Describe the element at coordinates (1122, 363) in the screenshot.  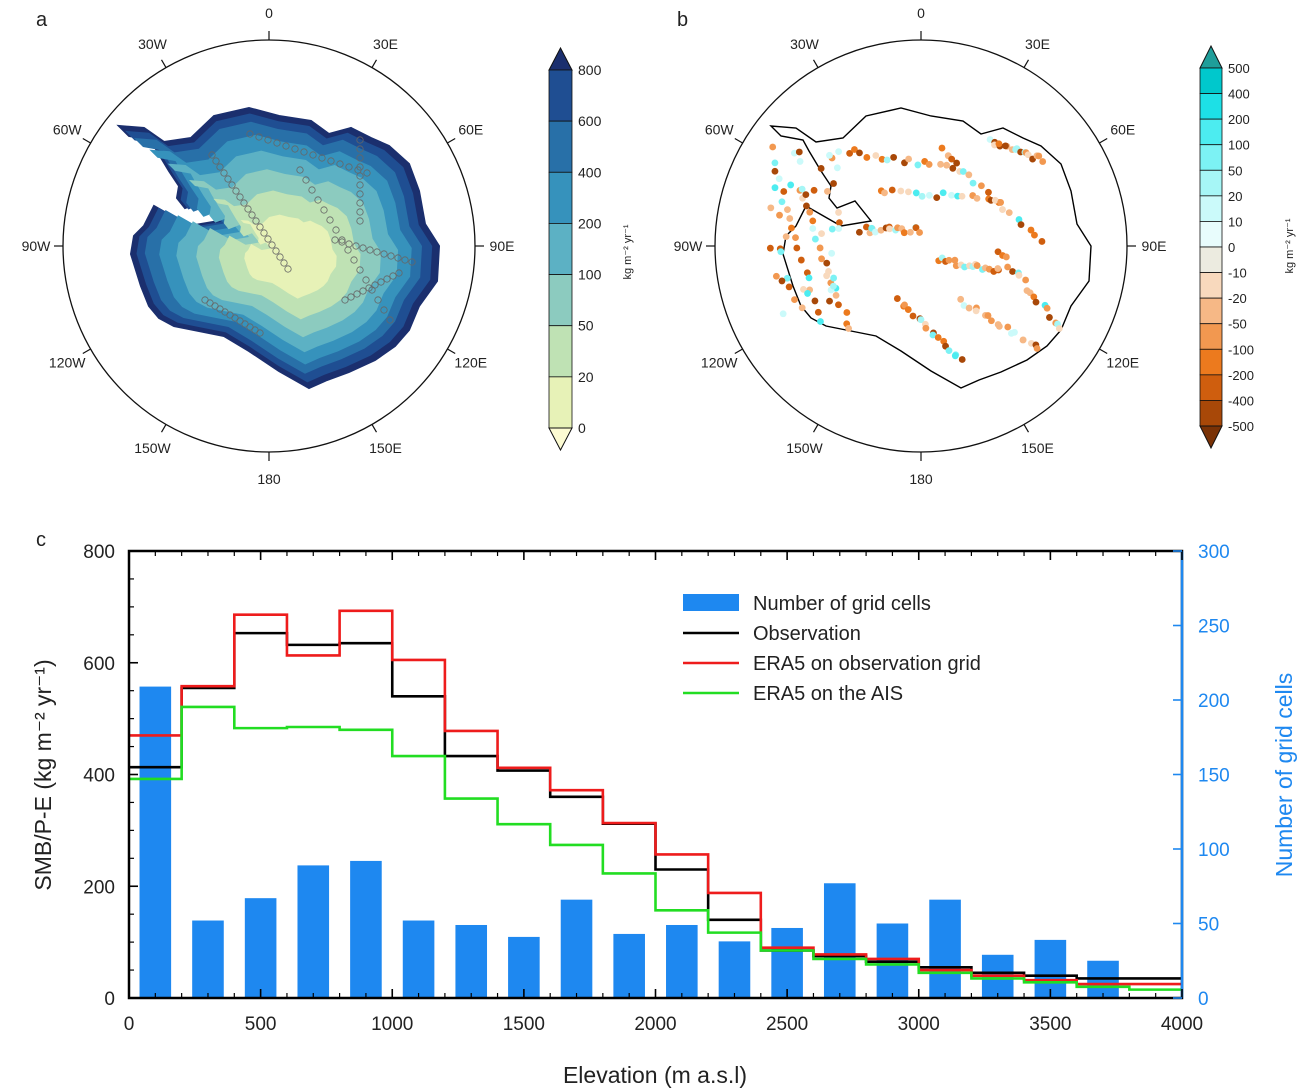
I see `longitude-label: 120E` at that location.